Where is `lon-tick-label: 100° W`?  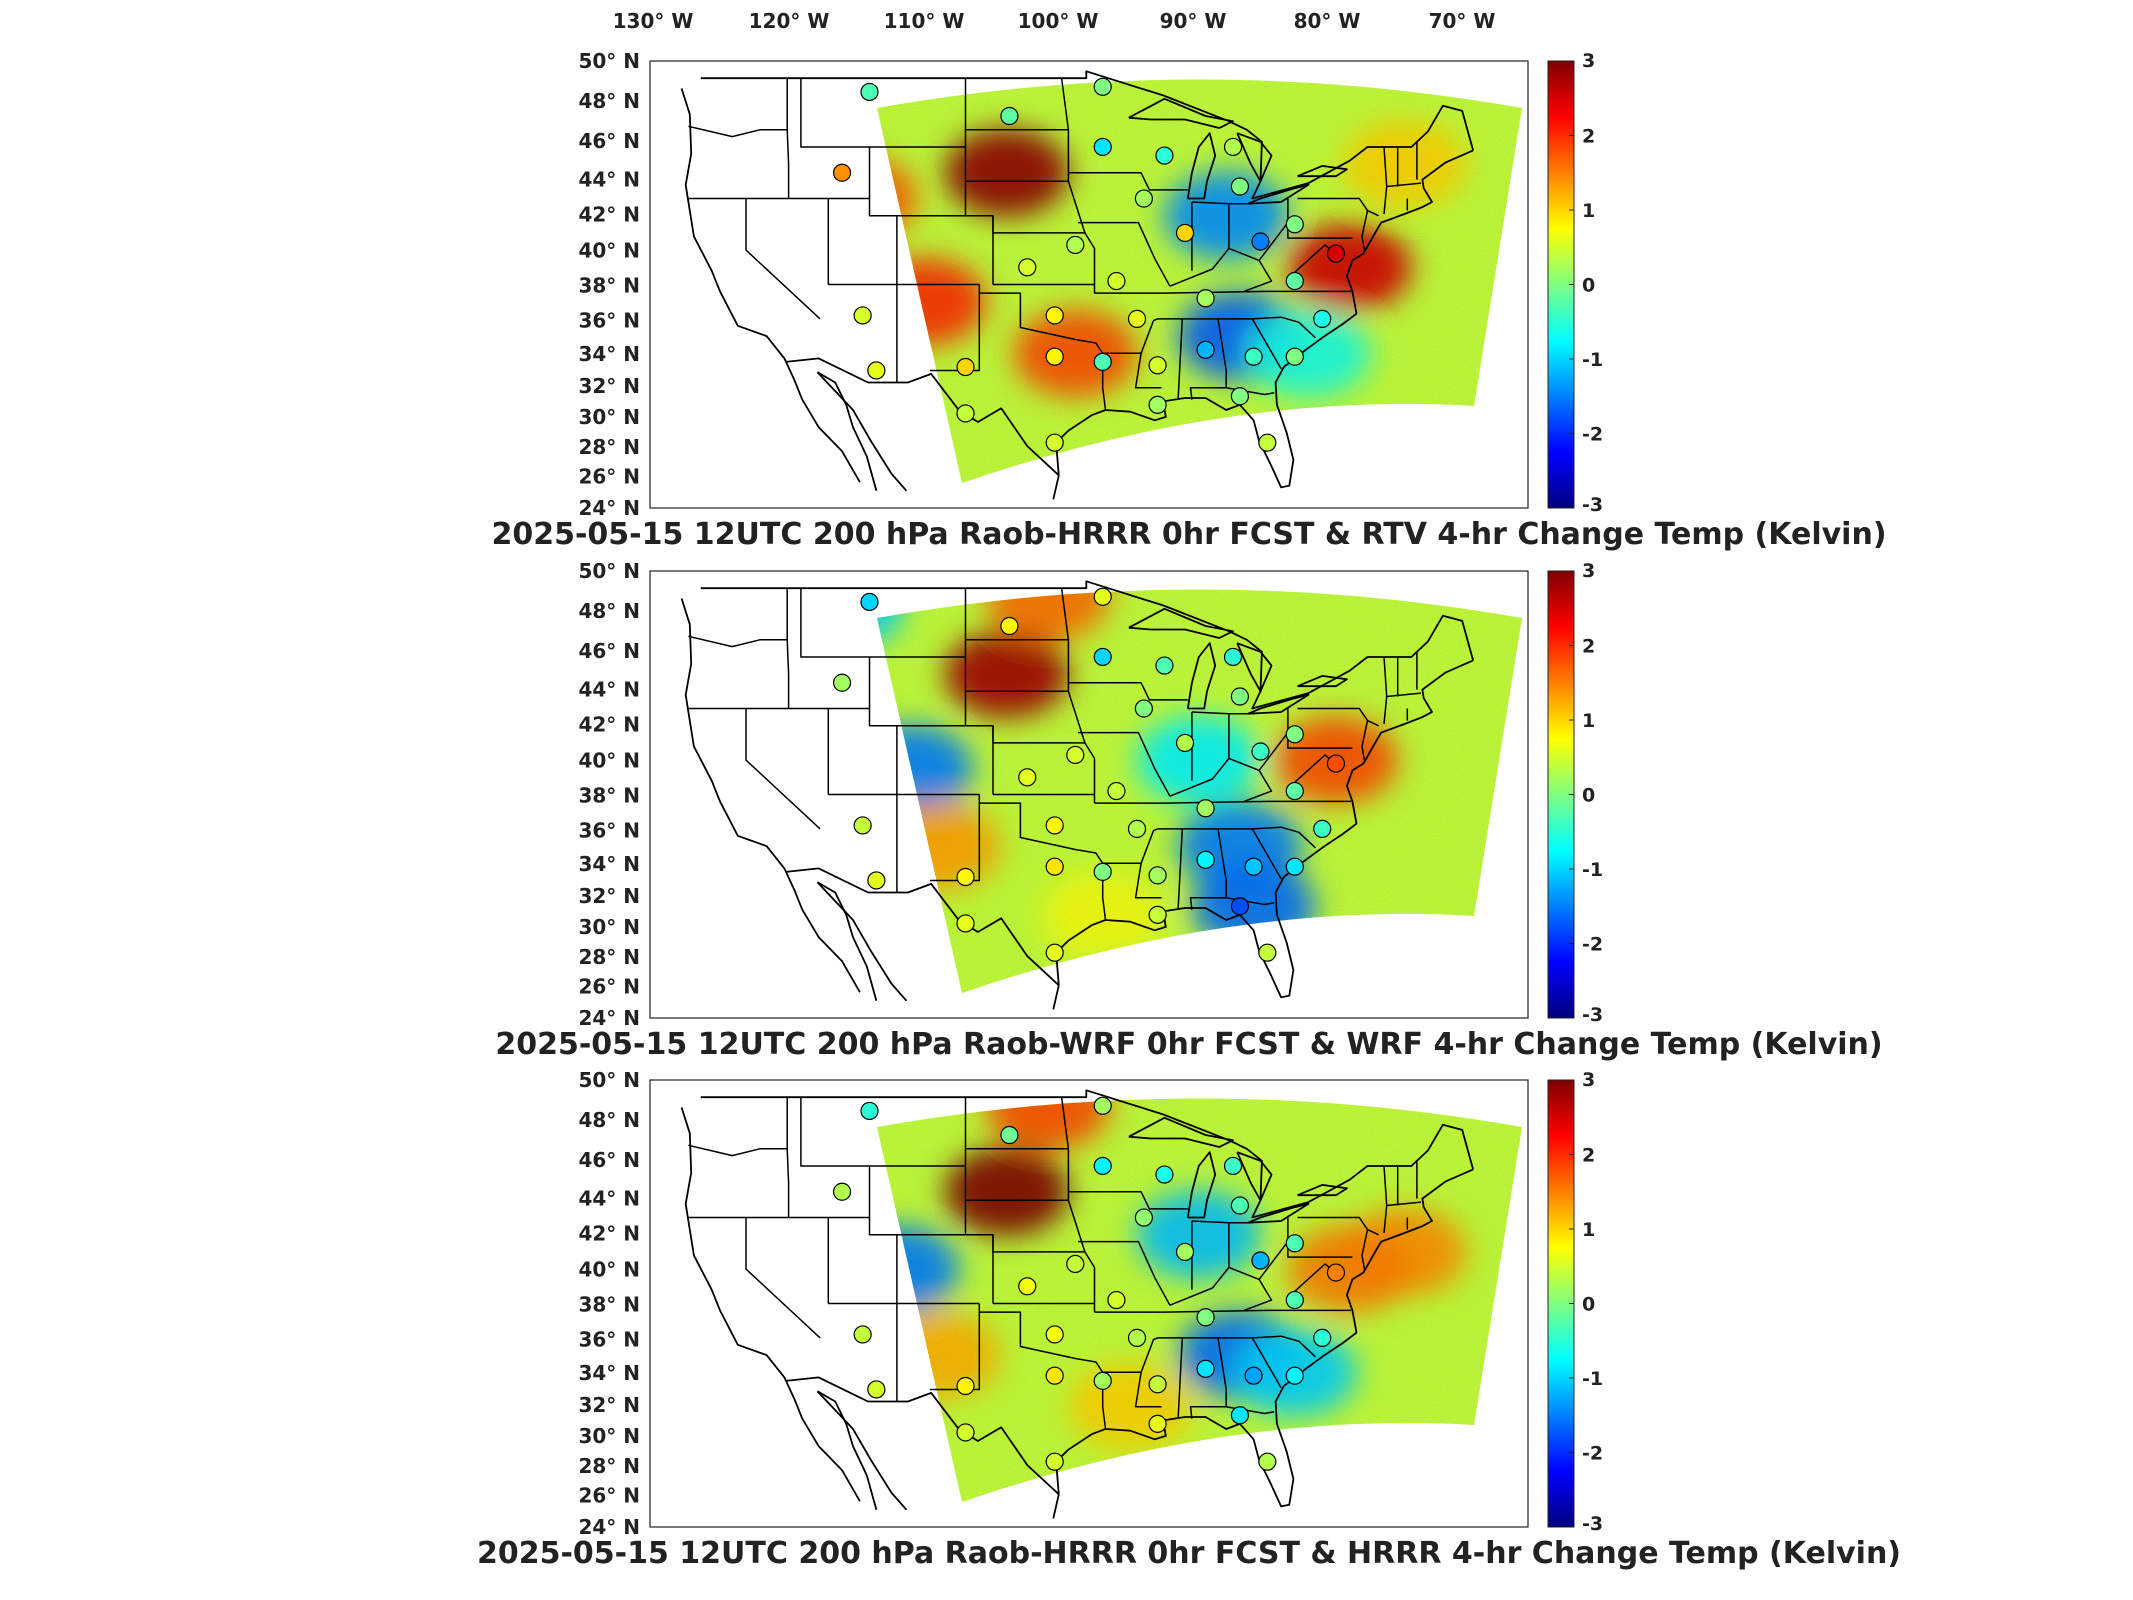 lon-tick-label: 100° W is located at coordinates (1058, 21).